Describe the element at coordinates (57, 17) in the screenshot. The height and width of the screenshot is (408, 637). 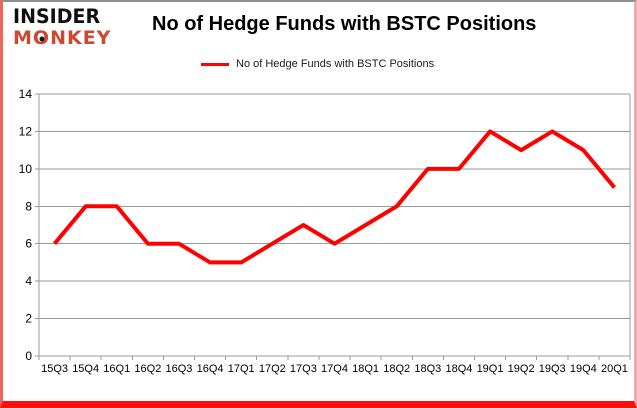
I see `logo-insider-text: INSIDER` at that location.